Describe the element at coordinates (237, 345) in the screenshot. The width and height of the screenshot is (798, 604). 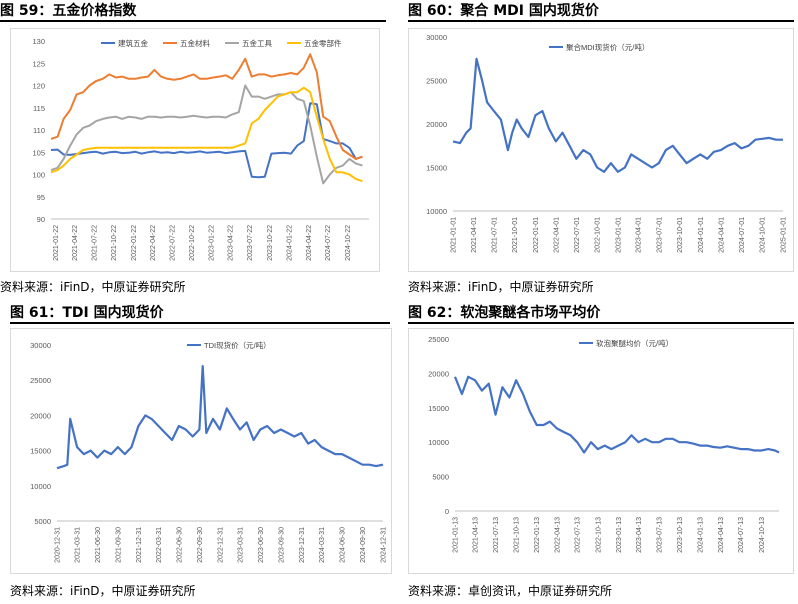
I see `legend-label: TDI现货价（元/吨）` at that location.